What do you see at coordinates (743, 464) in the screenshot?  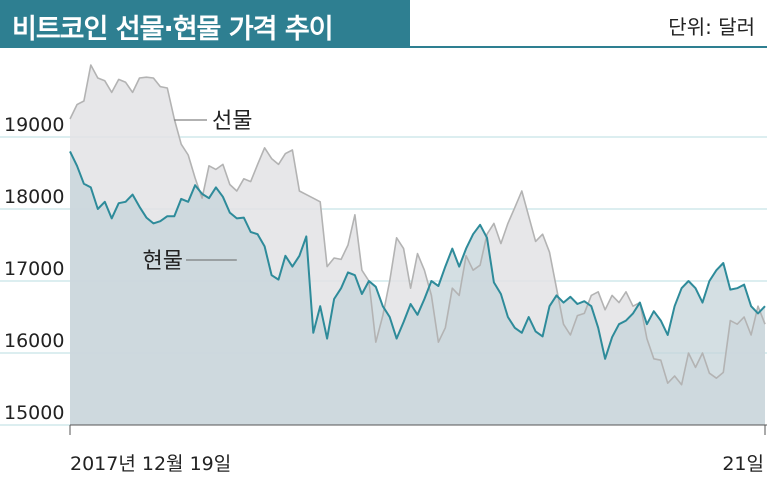 I see `x-end-label: 21일` at bounding box center [743, 464].